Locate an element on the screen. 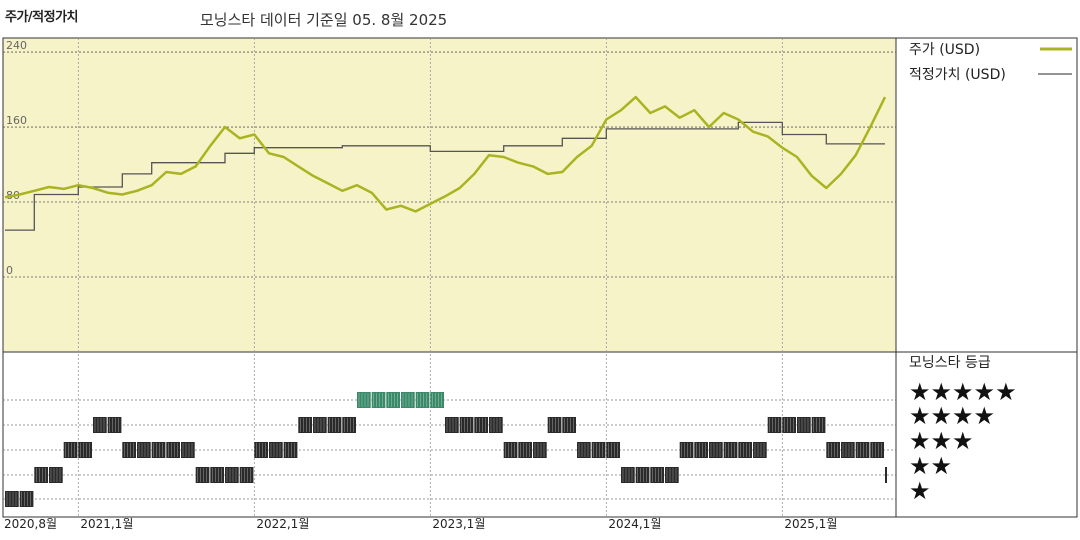 The height and width of the screenshot is (540, 1080). y-tick-label-240: 240 is located at coordinates (16, 45).